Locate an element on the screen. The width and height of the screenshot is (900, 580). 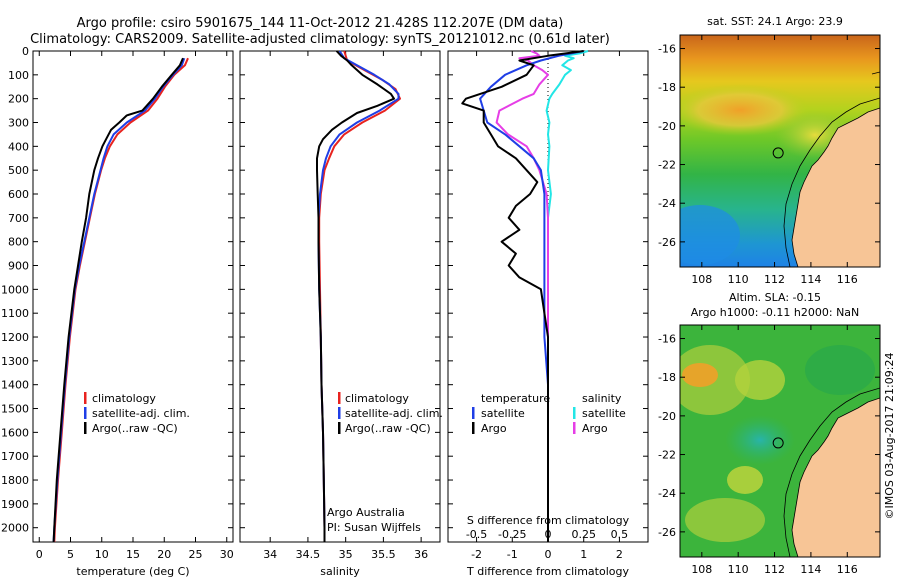
x-tick-label: 34 is located at coordinates (270, 554).